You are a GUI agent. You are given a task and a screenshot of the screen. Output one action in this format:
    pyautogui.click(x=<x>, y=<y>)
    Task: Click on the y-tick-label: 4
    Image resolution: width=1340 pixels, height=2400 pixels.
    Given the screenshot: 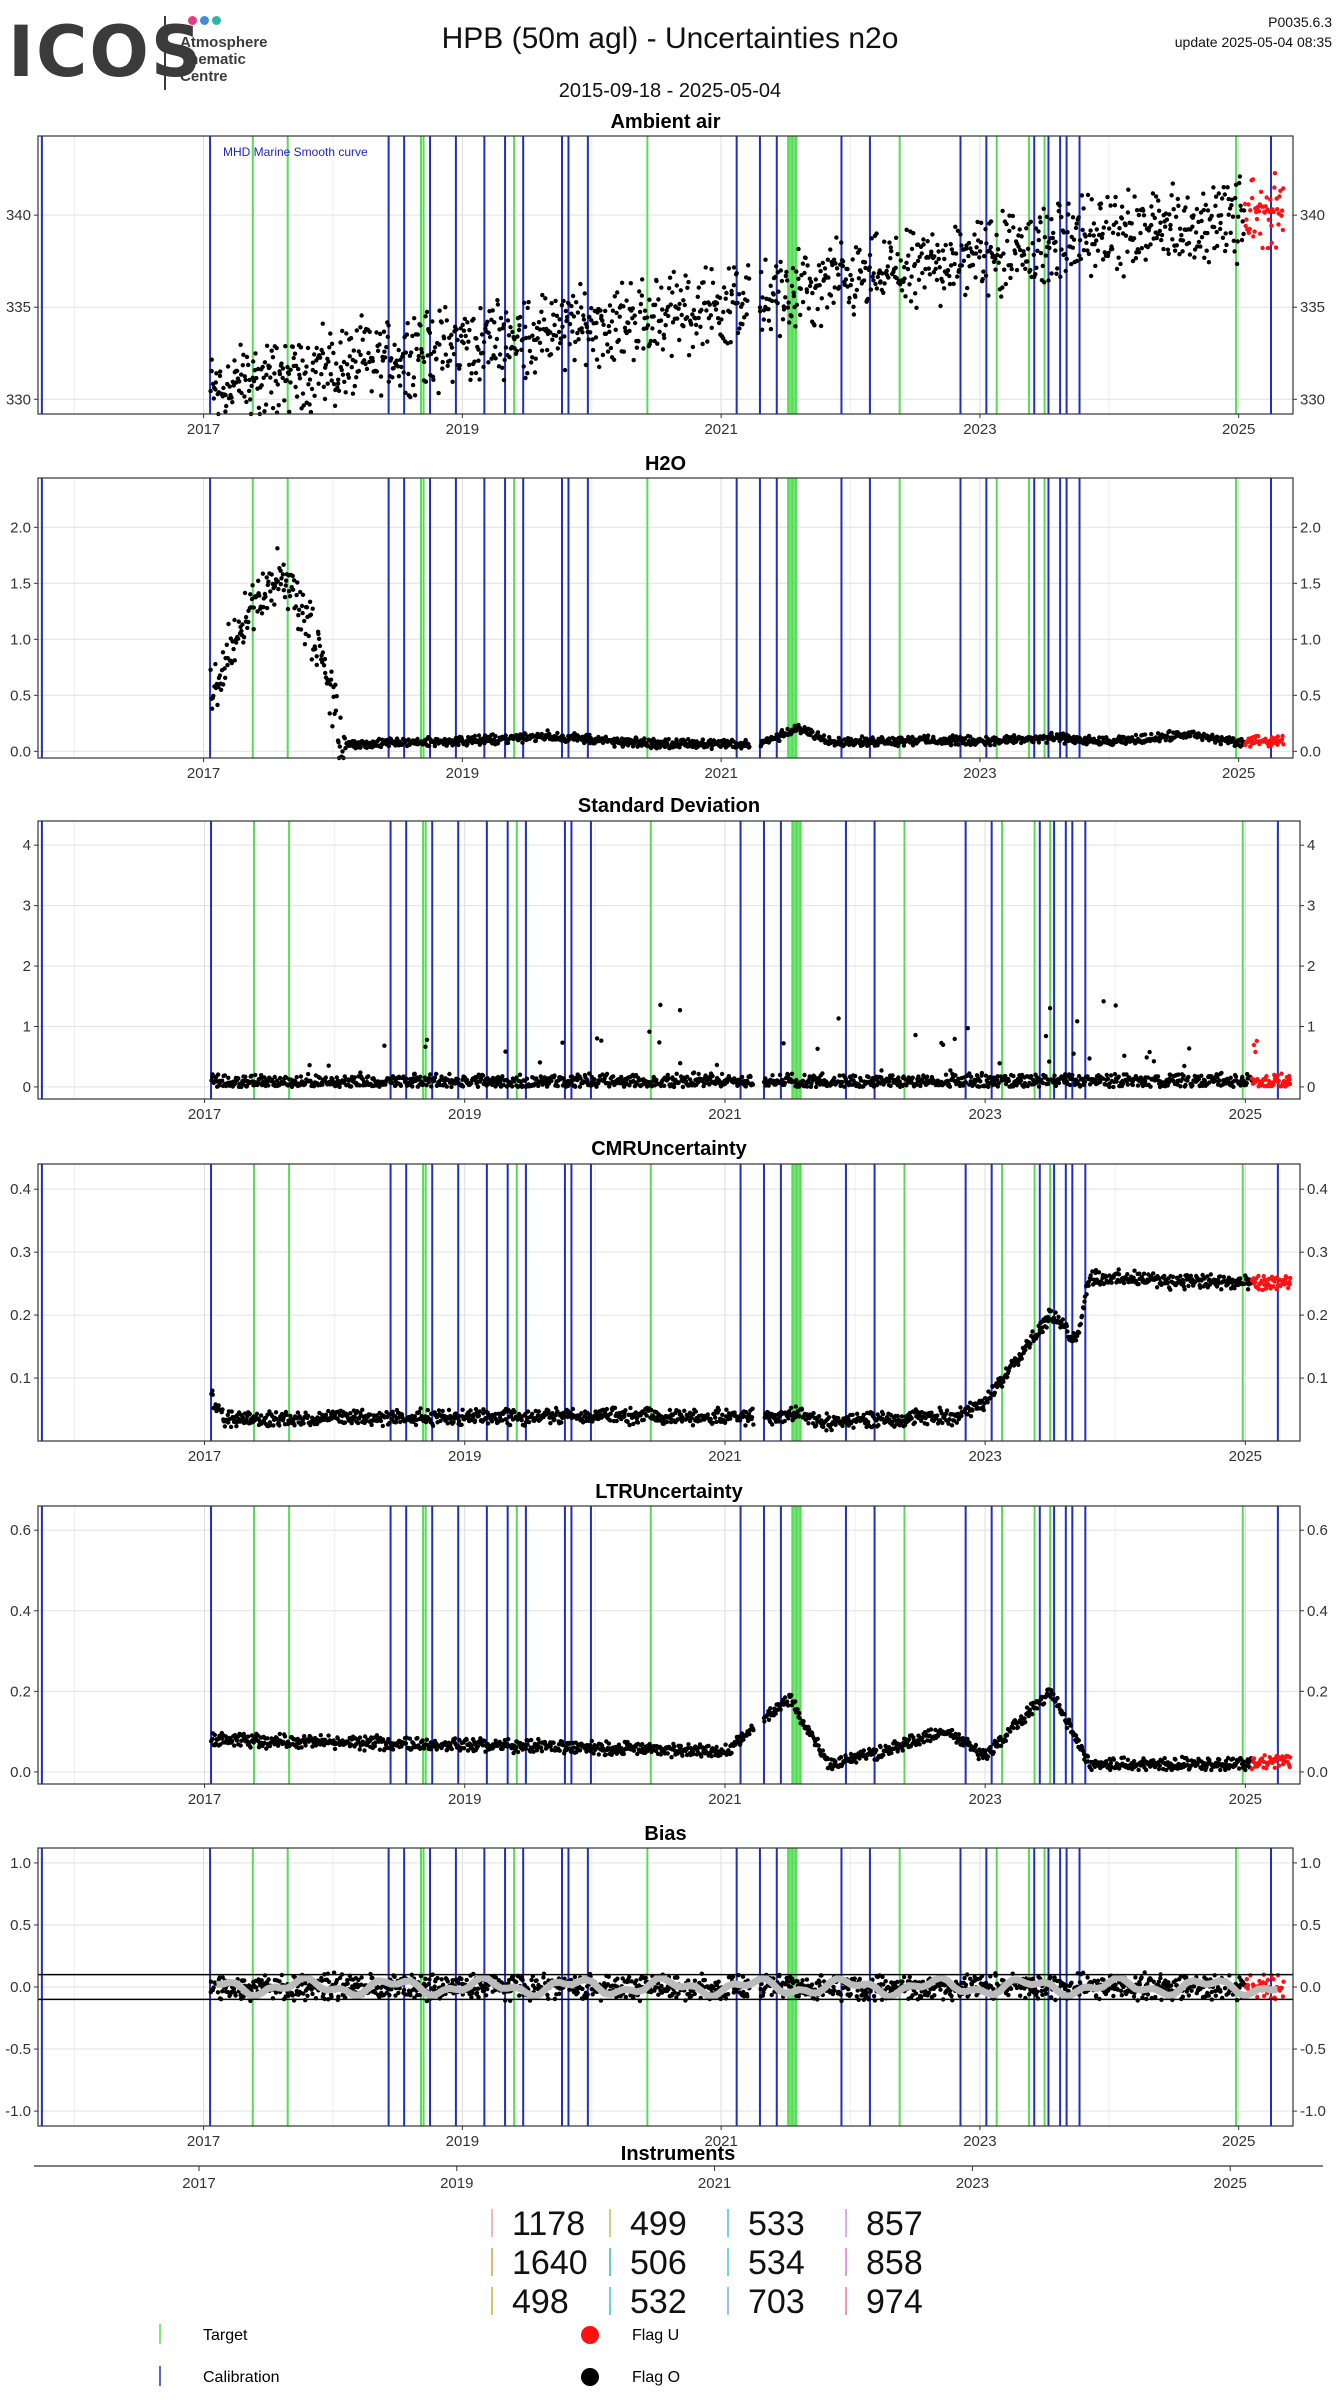 What is the action you would take?
    pyautogui.click(x=27, y=845)
    